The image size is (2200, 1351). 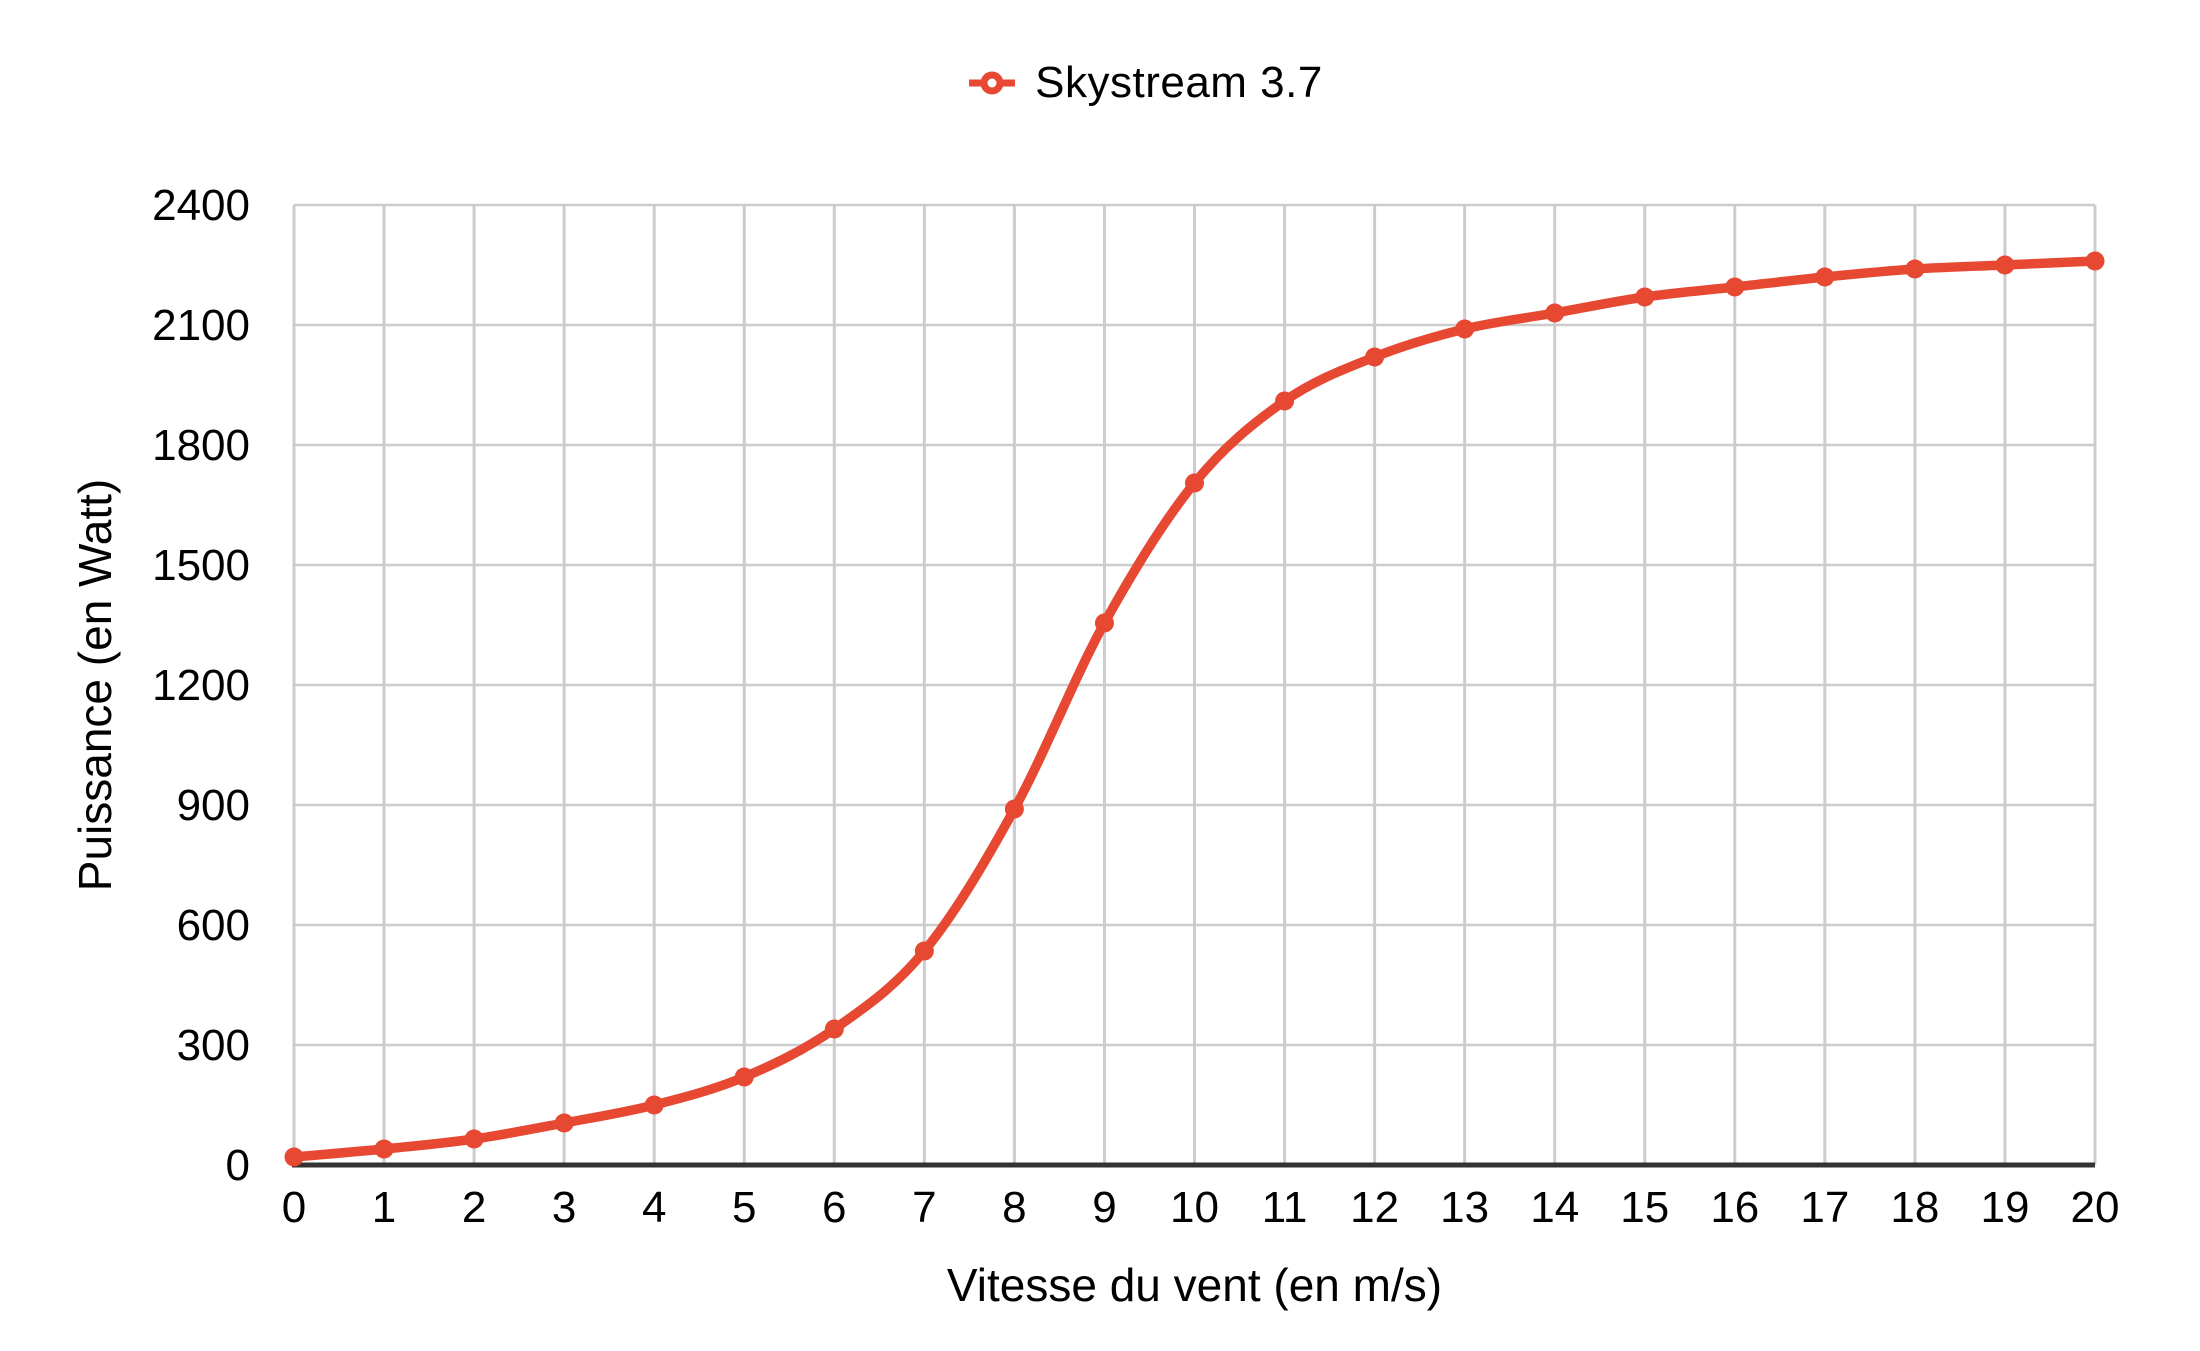 I want to click on y-tick-label: 300, so click(x=213, y=1045).